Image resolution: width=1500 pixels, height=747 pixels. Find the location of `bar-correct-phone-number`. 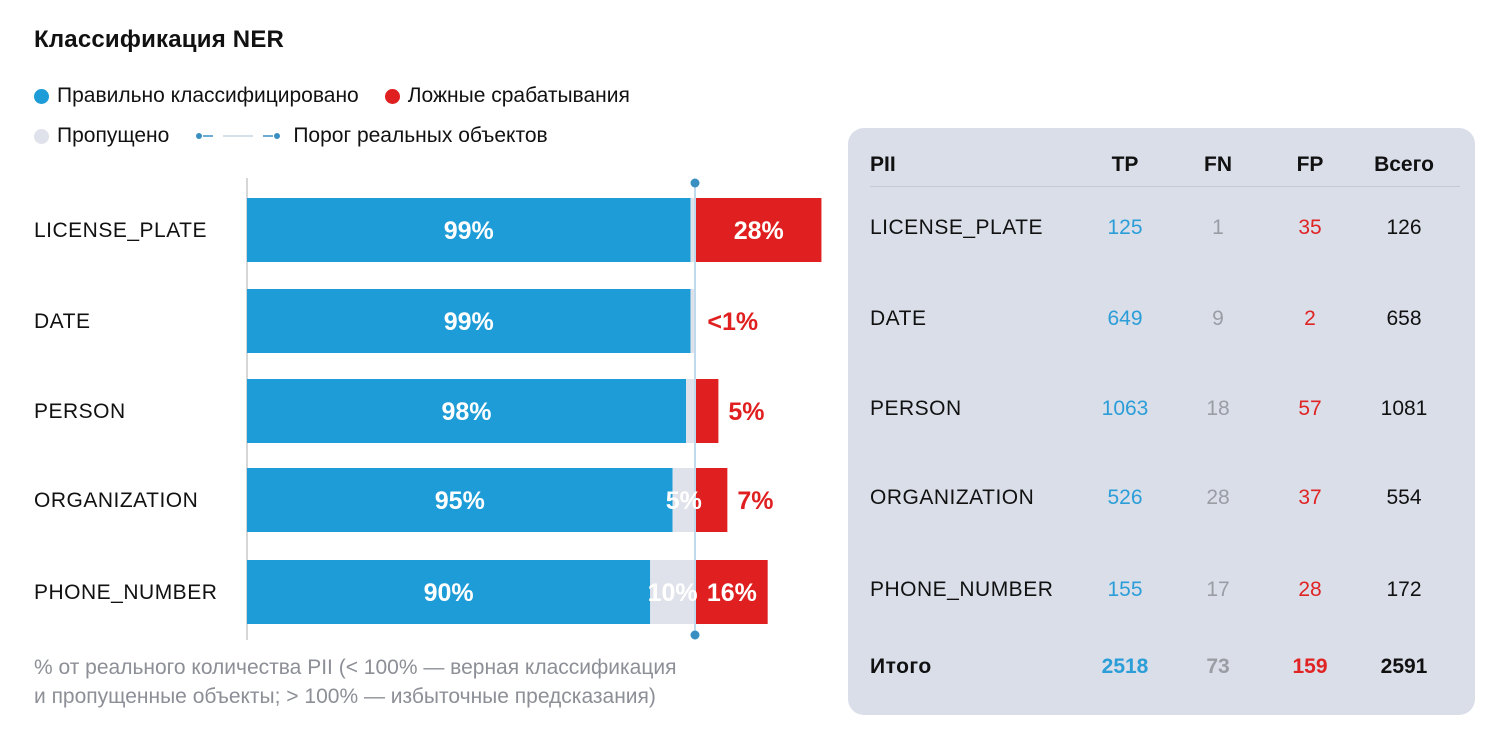

bar-correct-phone-number is located at coordinates (449, 592).